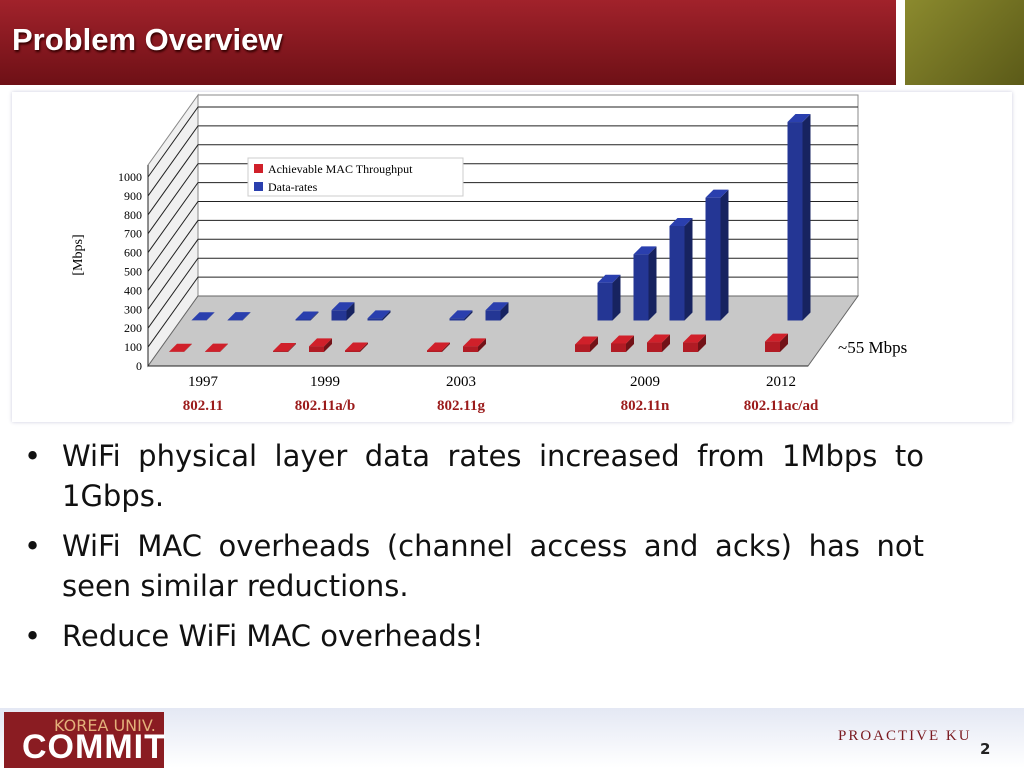 The width and height of the screenshot is (1024, 768). What do you see at coordinates (147, 39) in the screenshot?
I see `slide-title: Problem Overview` at bounding box center [147, 39].